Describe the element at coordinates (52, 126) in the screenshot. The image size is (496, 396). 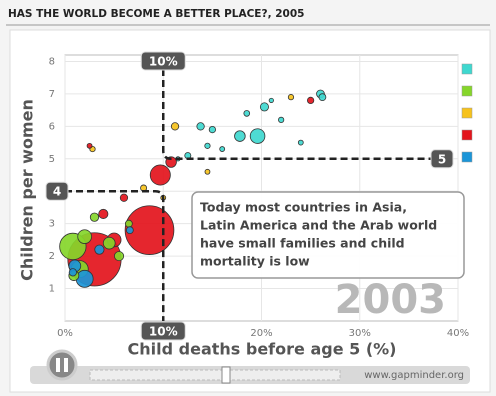
I see `y-tick-label: 6` at that location.